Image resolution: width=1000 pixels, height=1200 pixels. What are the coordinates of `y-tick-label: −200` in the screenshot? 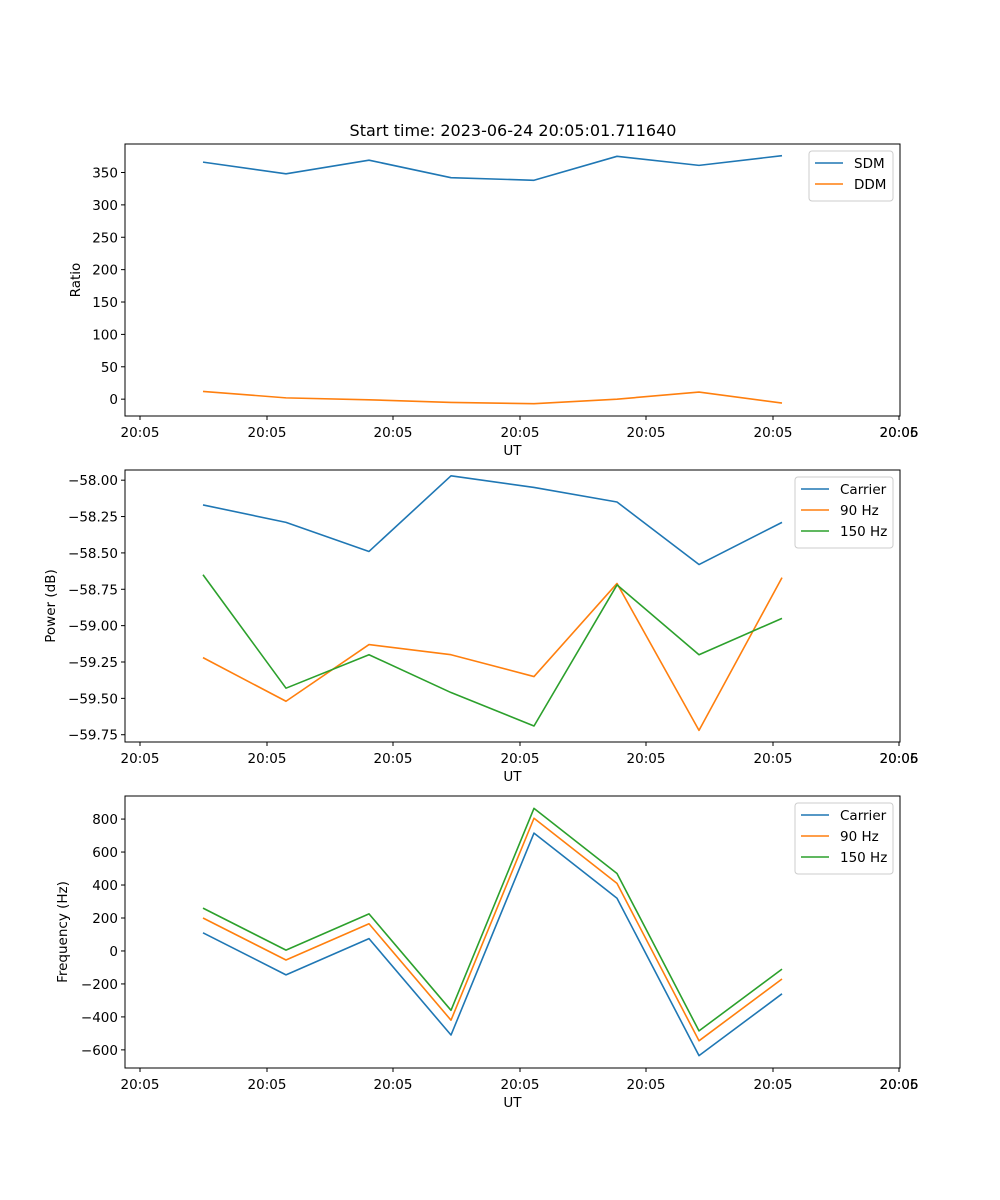 It's located at (99, 985).